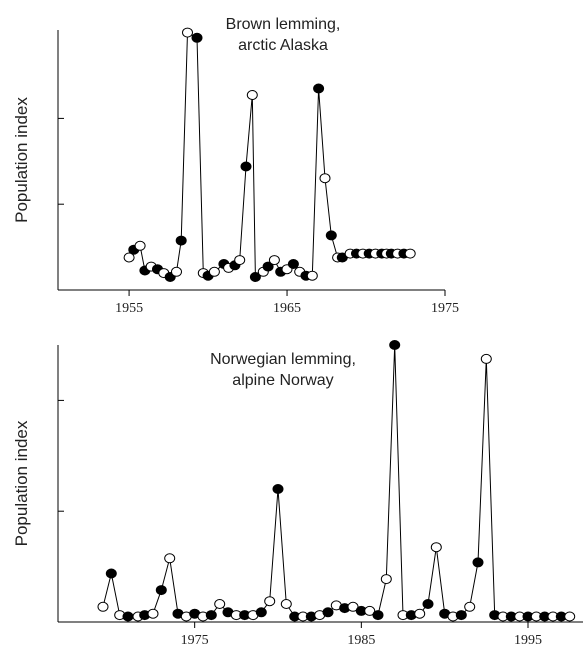  What do you see at coordinates (528, 640) in the screenshot?
I see `x-tick-label-1995: 1995` at bounding box center [528, 640].